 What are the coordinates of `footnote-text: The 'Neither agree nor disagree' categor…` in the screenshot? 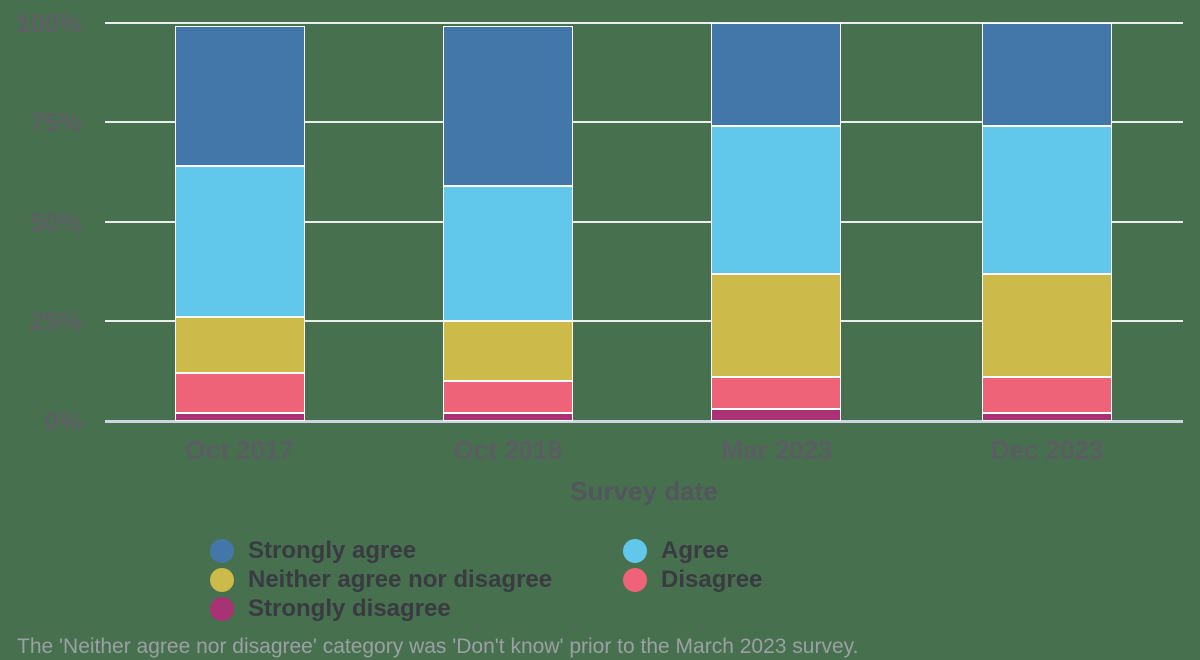 It's located at (438, 646).